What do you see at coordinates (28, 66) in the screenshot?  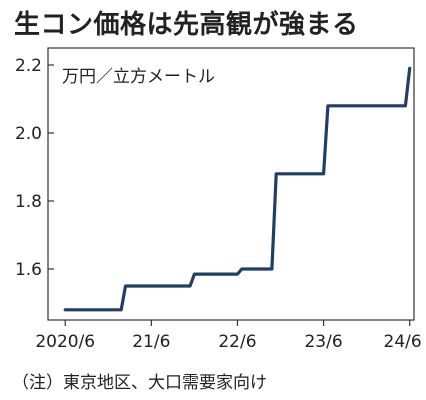 I see `y-tick-label: 2.2` at bounding box center [28, 66].